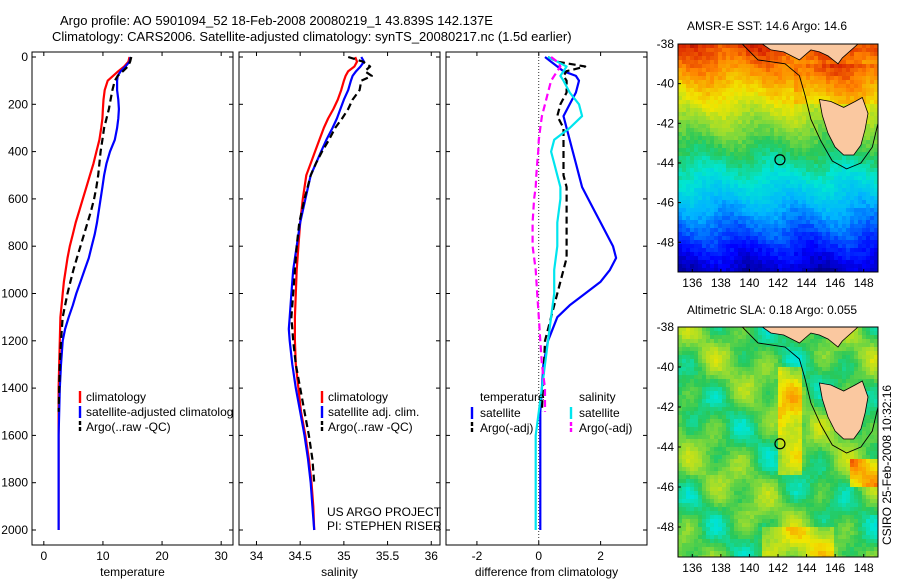  What do you see at coordinates (257, 556) in the screenshot?
I see `x-tick-label: 34` at bounding box center [257, 556].